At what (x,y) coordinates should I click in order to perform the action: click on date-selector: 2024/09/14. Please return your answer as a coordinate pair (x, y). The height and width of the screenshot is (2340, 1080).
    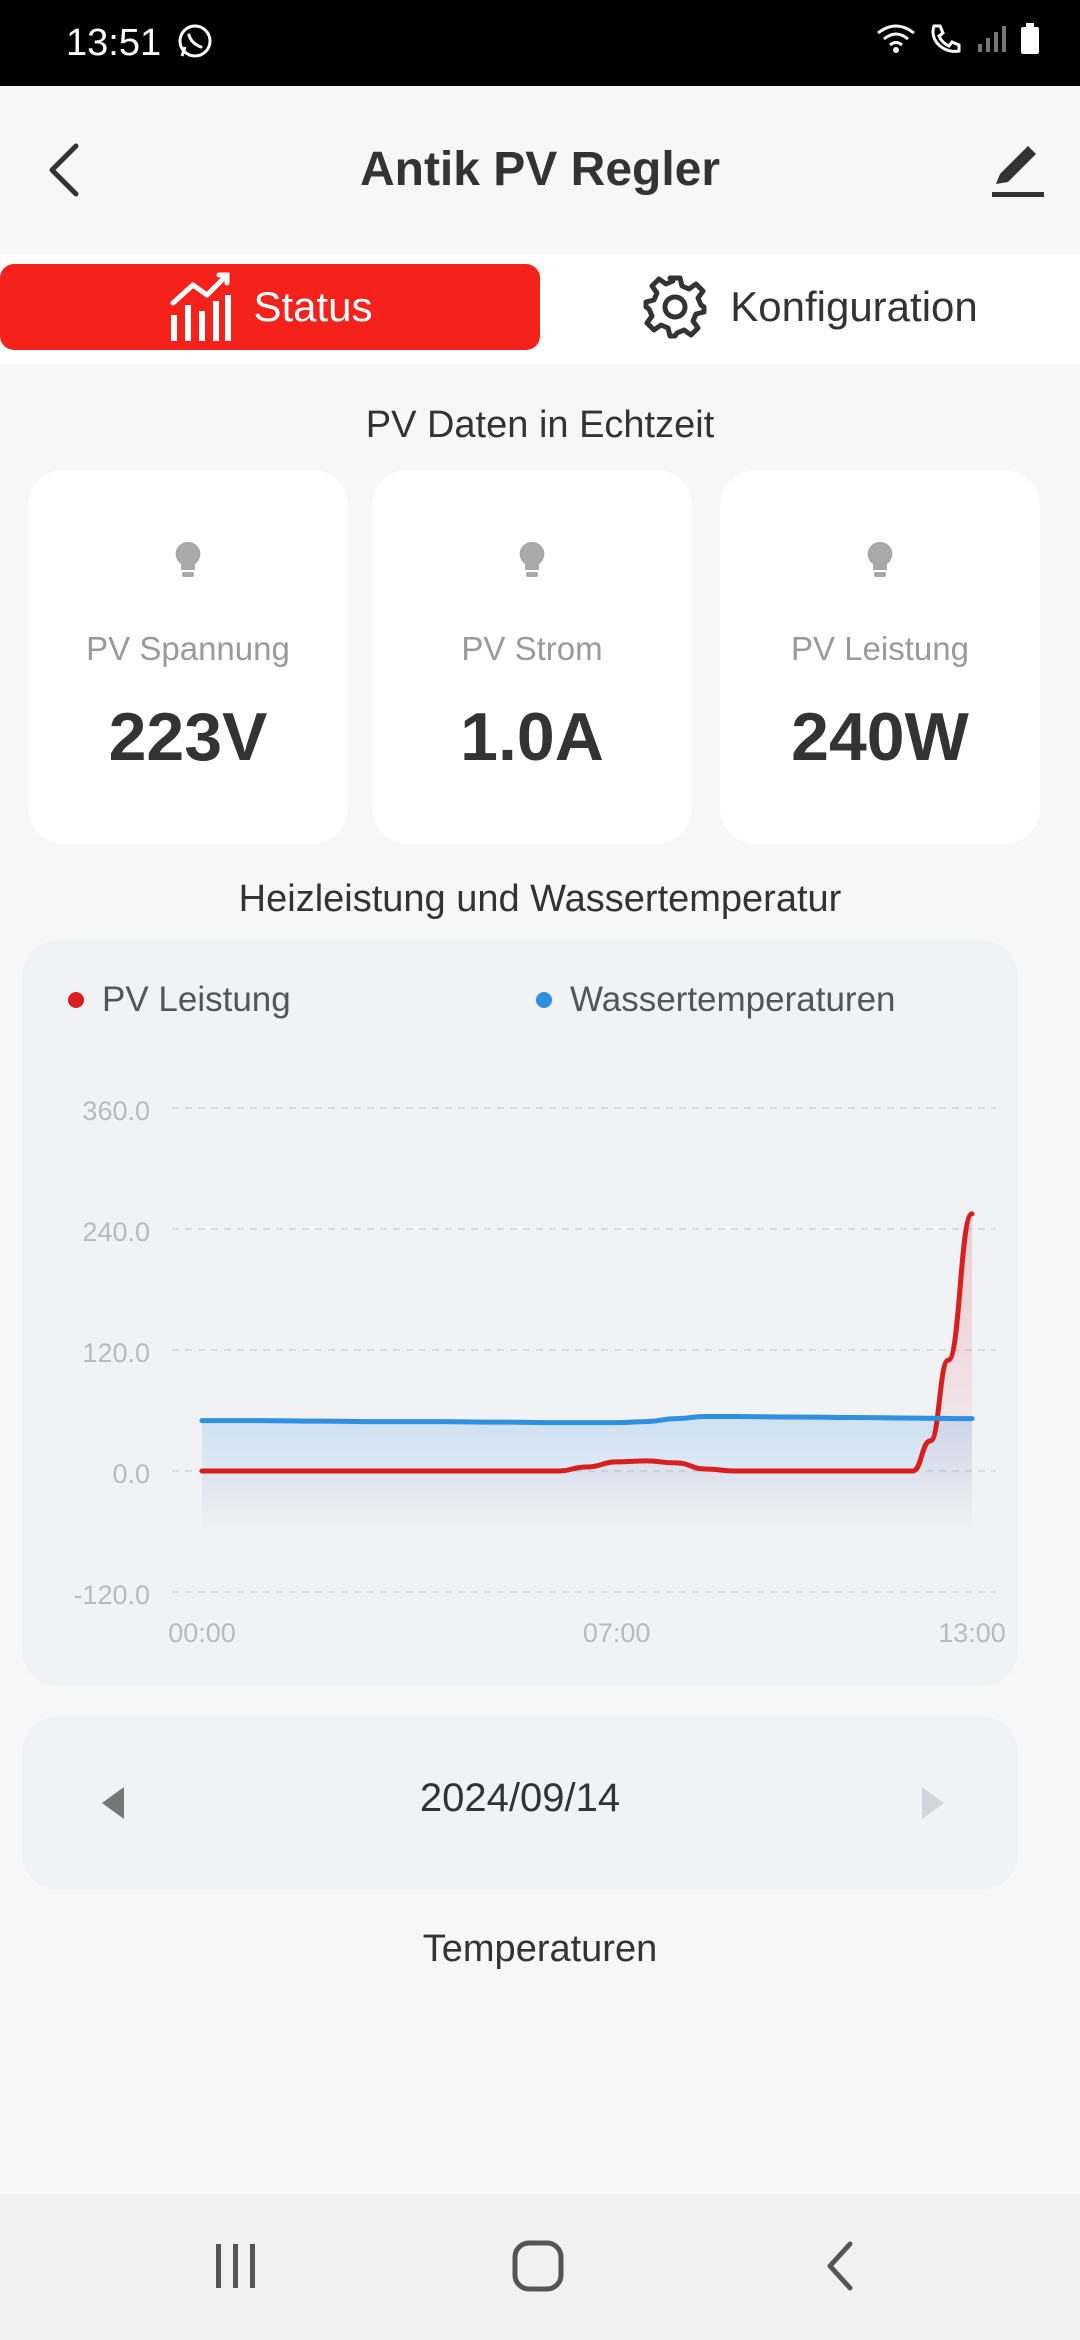
    Looking at the image, I should click on (520, 1803).